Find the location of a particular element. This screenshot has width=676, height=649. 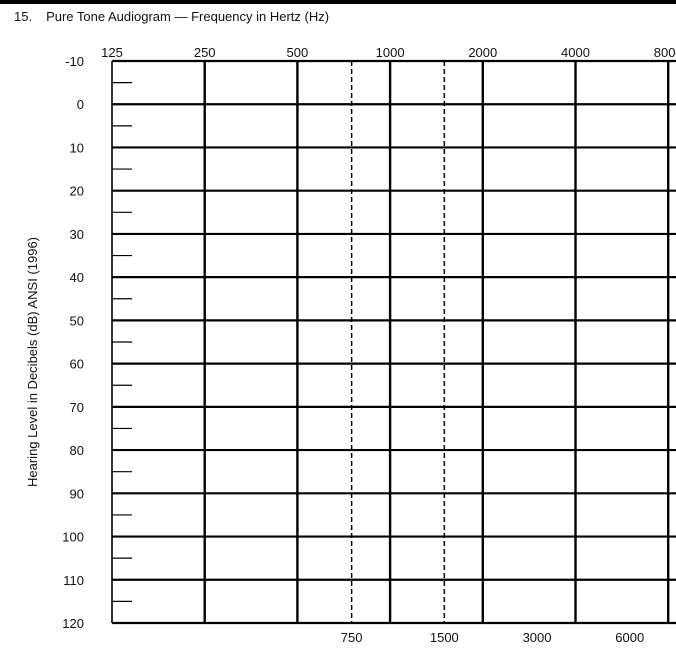

x-tick-label-top: 250 is located at coordinates (205, 52).